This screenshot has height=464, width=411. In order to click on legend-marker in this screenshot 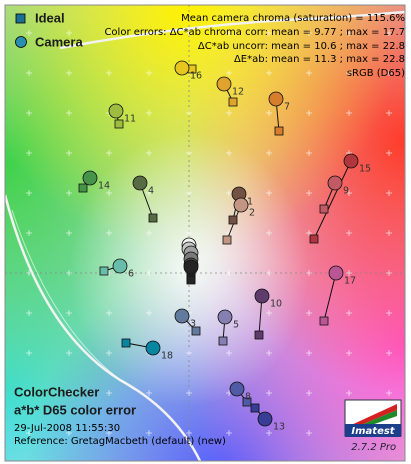, I will do `click(20, 18)`.